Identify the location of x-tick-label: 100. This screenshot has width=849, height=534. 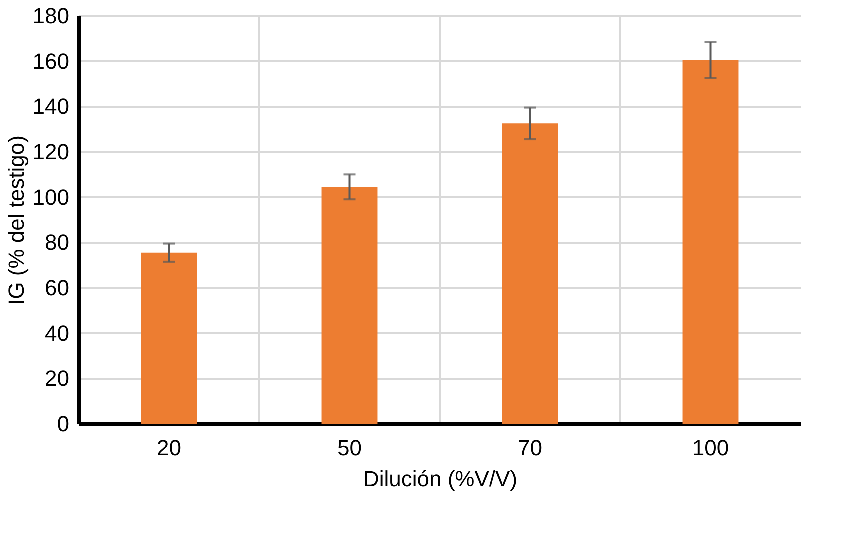
(711, 448).